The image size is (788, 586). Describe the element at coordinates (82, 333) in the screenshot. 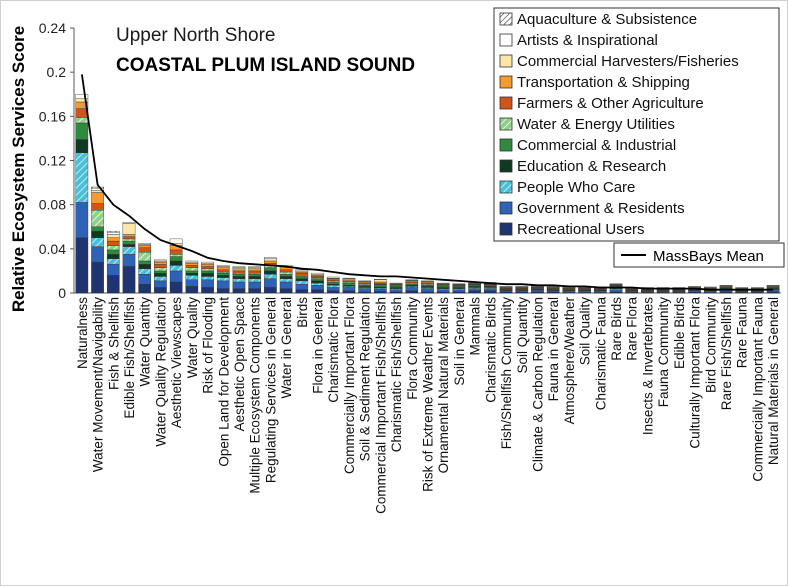

I see `x-tick-label: Naturalness` at that location.